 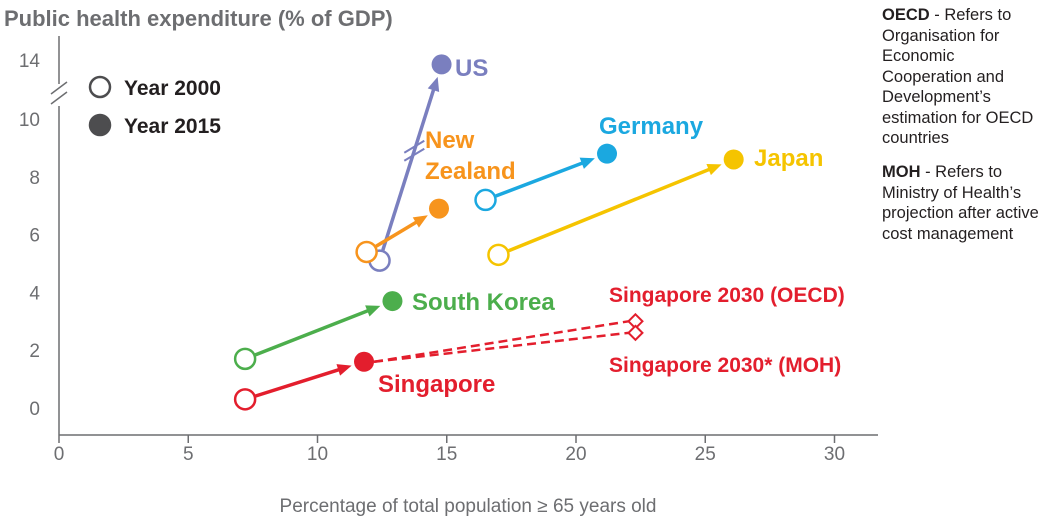 What do you see at coordinates (34, 178) in the screenshot?
I see `y-tick-label: 8` at bounding box center [34, 178].